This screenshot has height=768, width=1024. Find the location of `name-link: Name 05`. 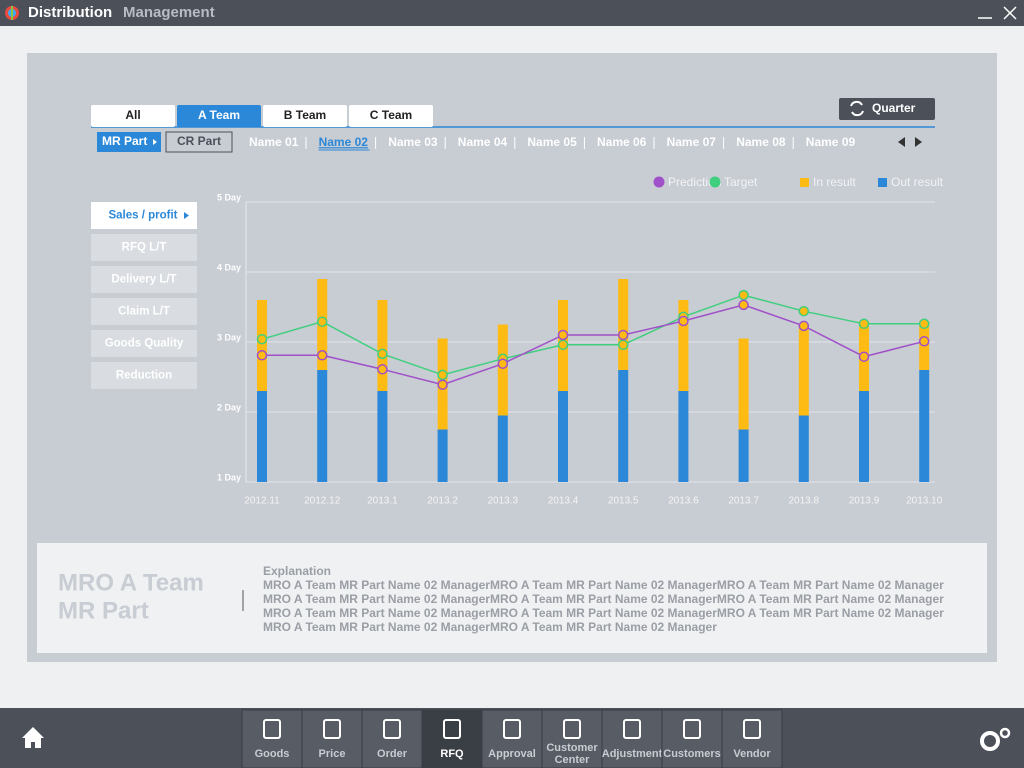

name-link: Name 05 is located at coordinates (552, 142).